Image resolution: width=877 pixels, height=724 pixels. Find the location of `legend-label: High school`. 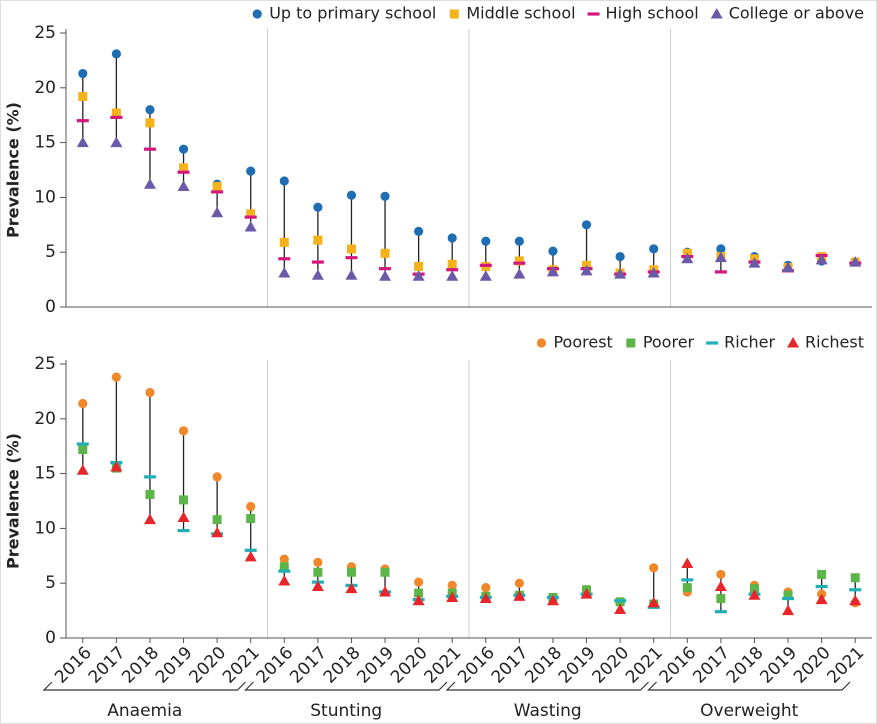

legend-label: High school is located at coordinates (652, 13).